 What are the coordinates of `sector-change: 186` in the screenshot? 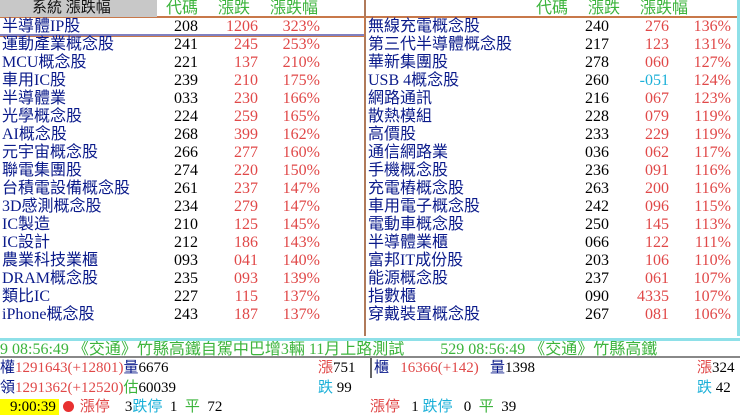 It's located at (246, 242).